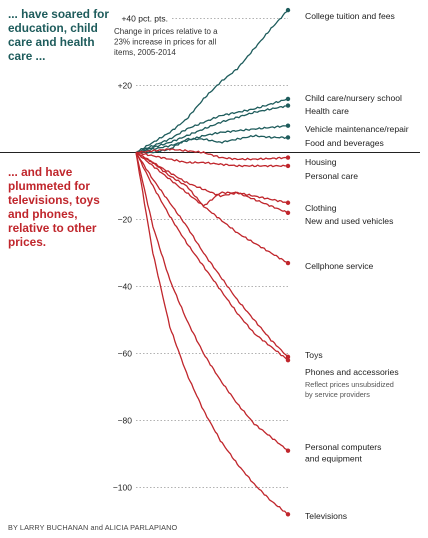 This screenshot has width=428, height=538. Describe the element at coordinates (343, 453) in the screenshot. I see `series-label-personal-computers-and-equipment: Personal computers and equipment` at that location.